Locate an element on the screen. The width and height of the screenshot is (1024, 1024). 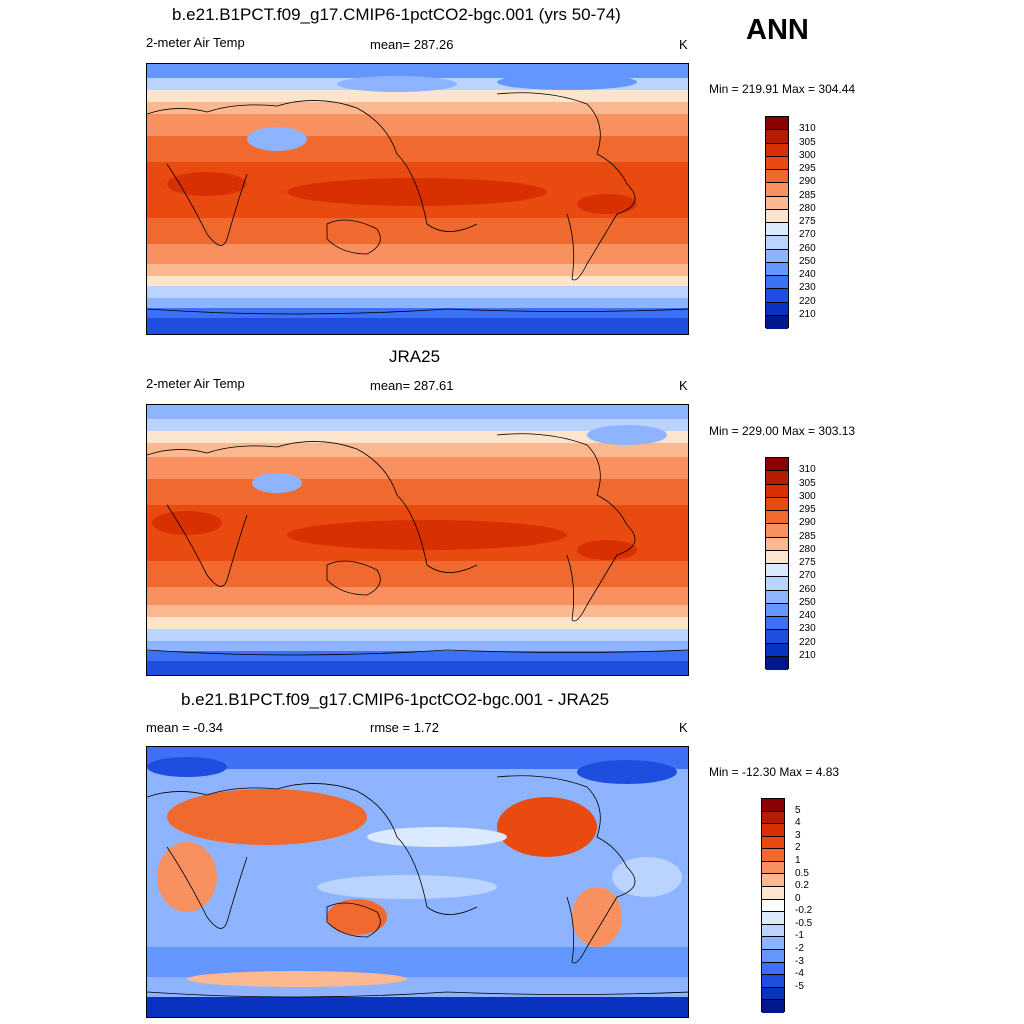
colorbar-tick-label: 5 is located at coordinates (798, 810).